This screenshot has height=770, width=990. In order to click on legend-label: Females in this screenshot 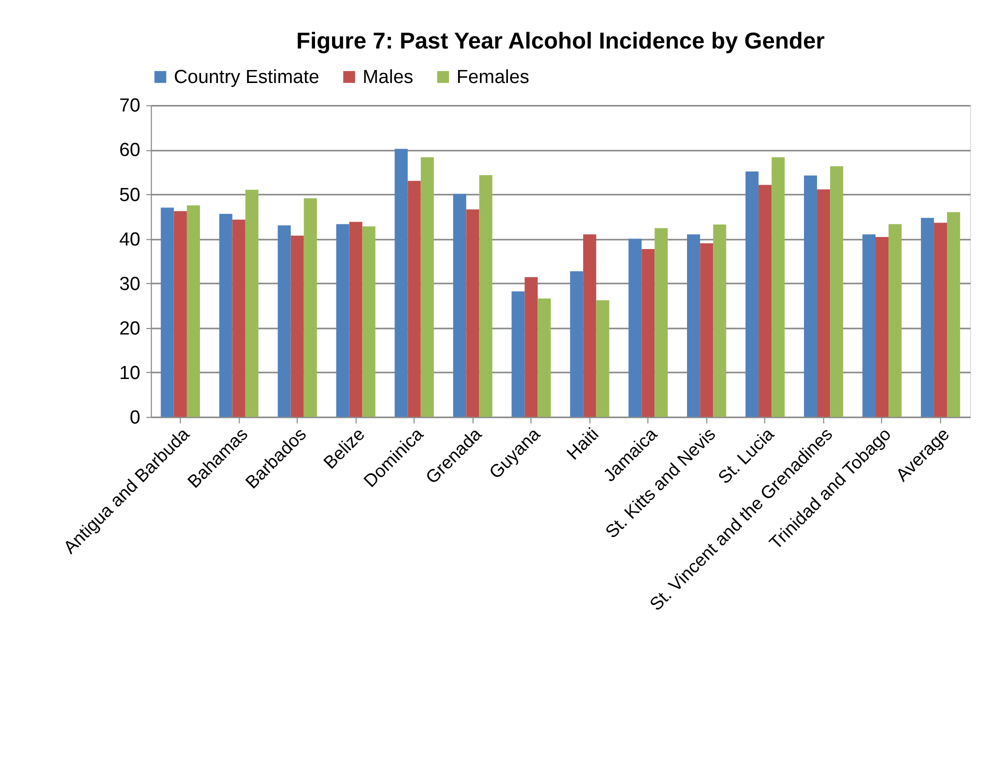, I will do `click(493, 77)`.